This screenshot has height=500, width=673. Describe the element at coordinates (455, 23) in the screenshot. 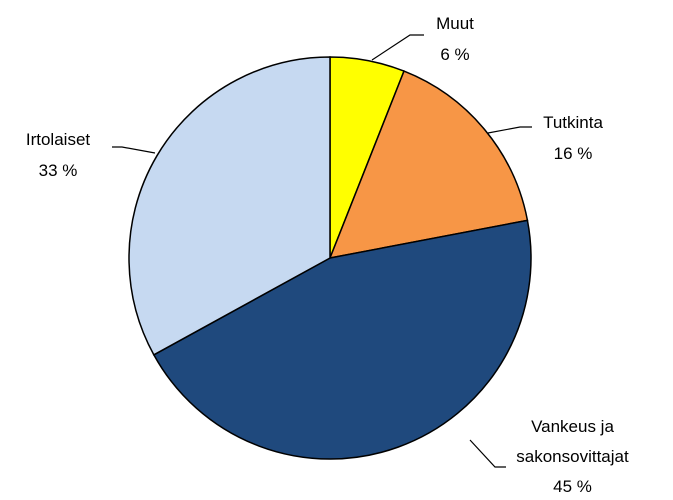

I see `category-label: Muut` at that location.